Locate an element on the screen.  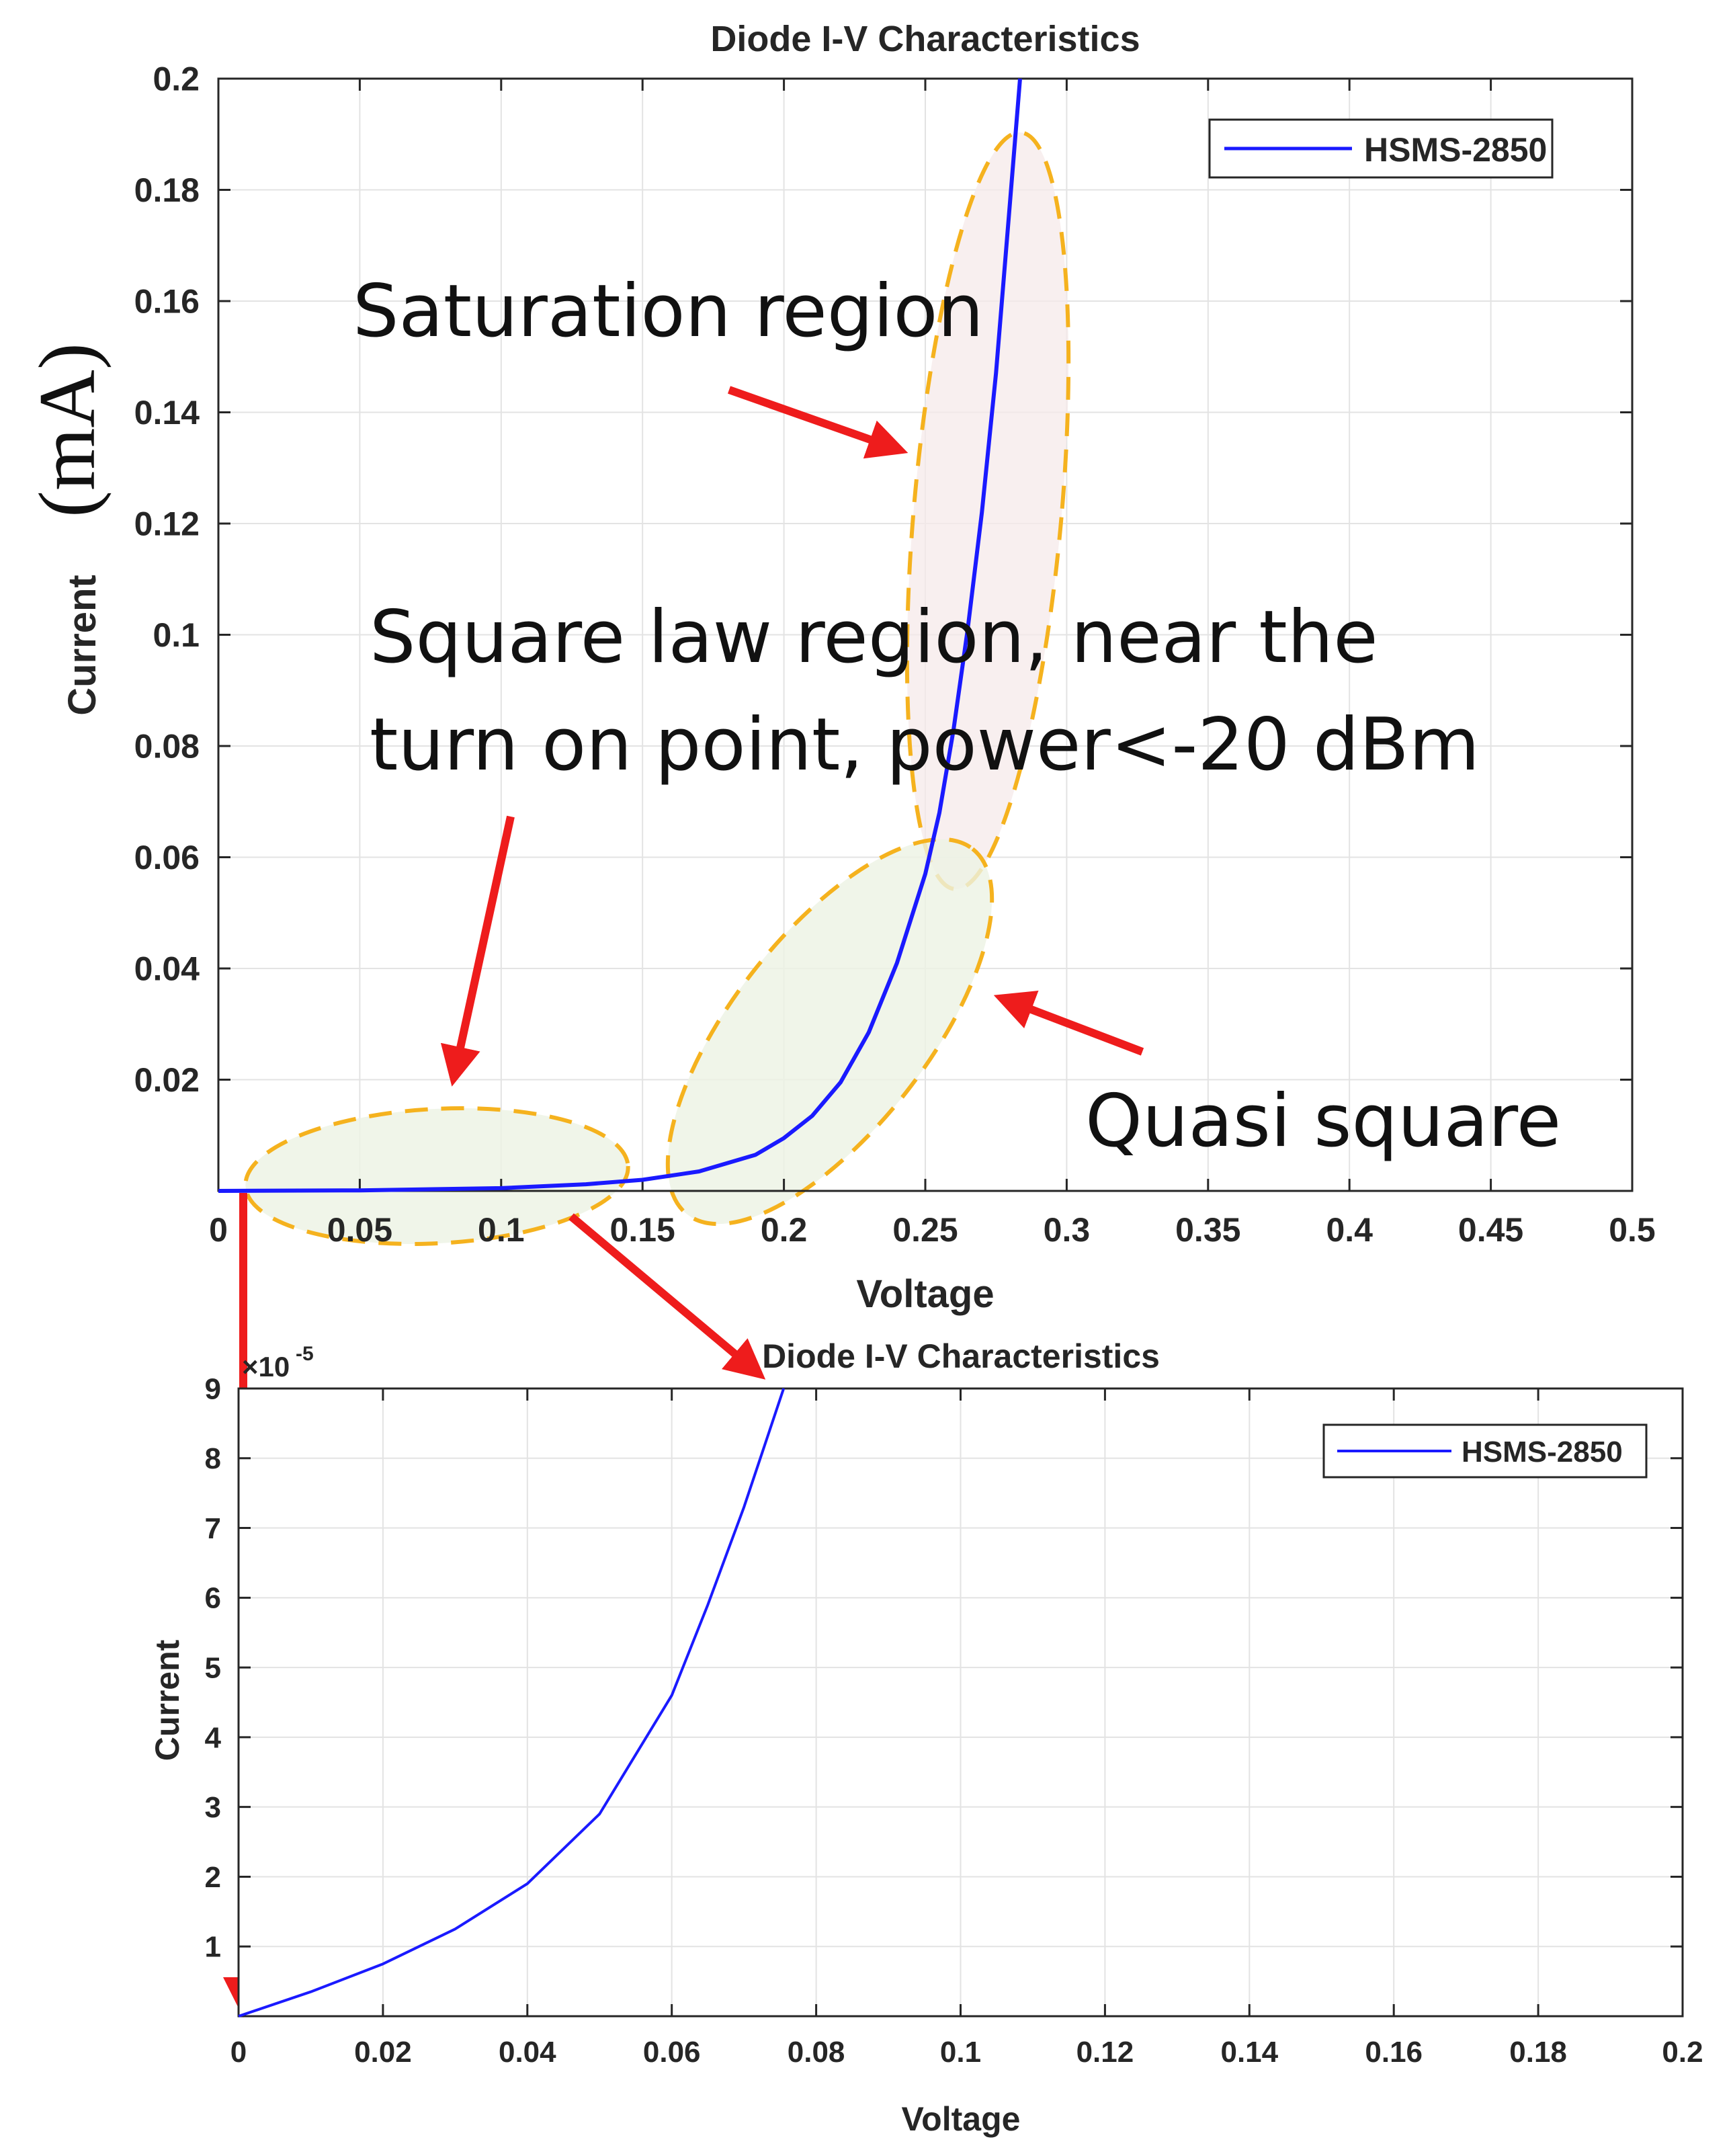
bottom-y-axis-label: Current is located at coordinates (167, 1700).